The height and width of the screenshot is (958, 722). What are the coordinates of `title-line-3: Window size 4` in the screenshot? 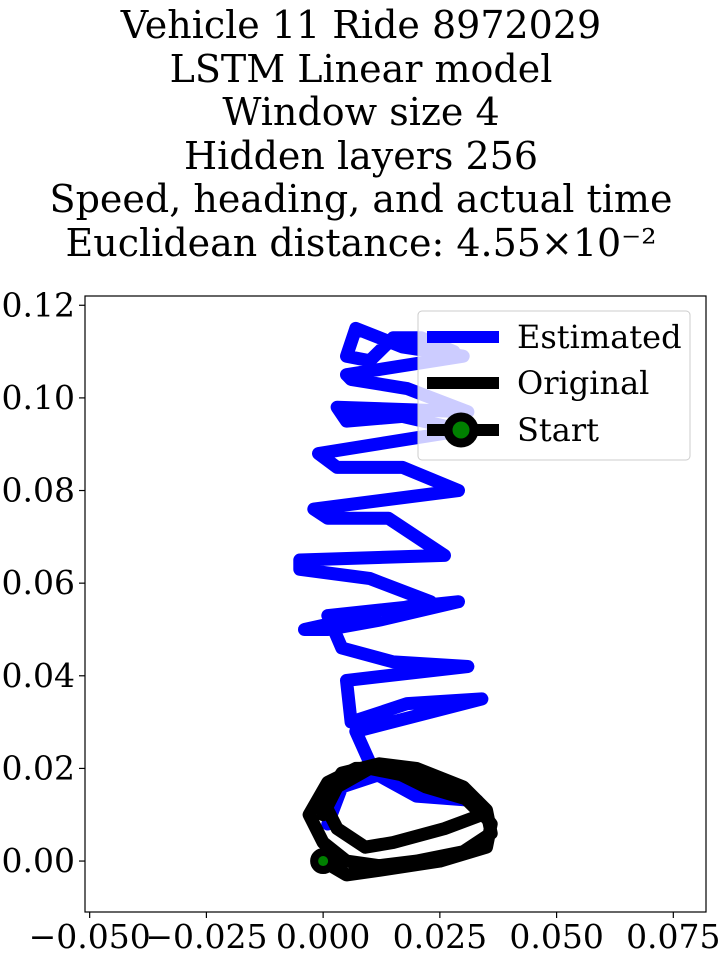 It's located at (361, 112).